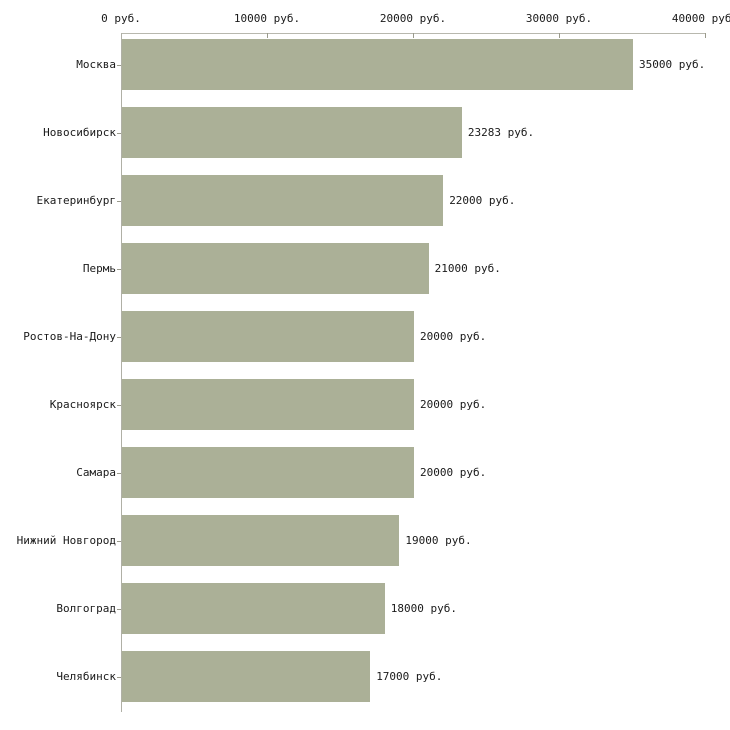 Image resolution: width=730 pixels, height=730 pixels. Describe the element at coordinates (121, 18) in the screenshot. I see `x-axis-tick-label: 0 руб.` at that location.